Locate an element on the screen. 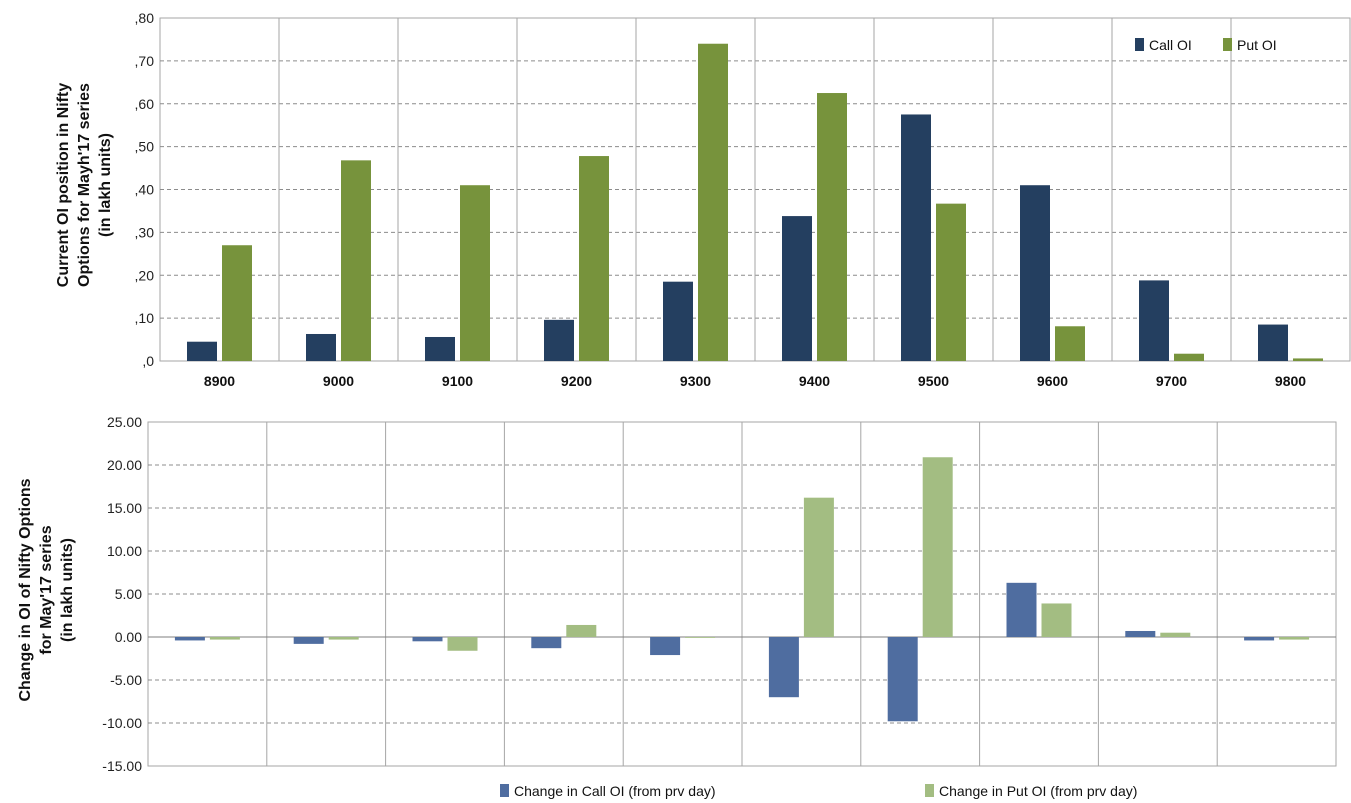 The image size is (1351, 803). y-tick-label: ,20 is located at coordinates (145, 275).